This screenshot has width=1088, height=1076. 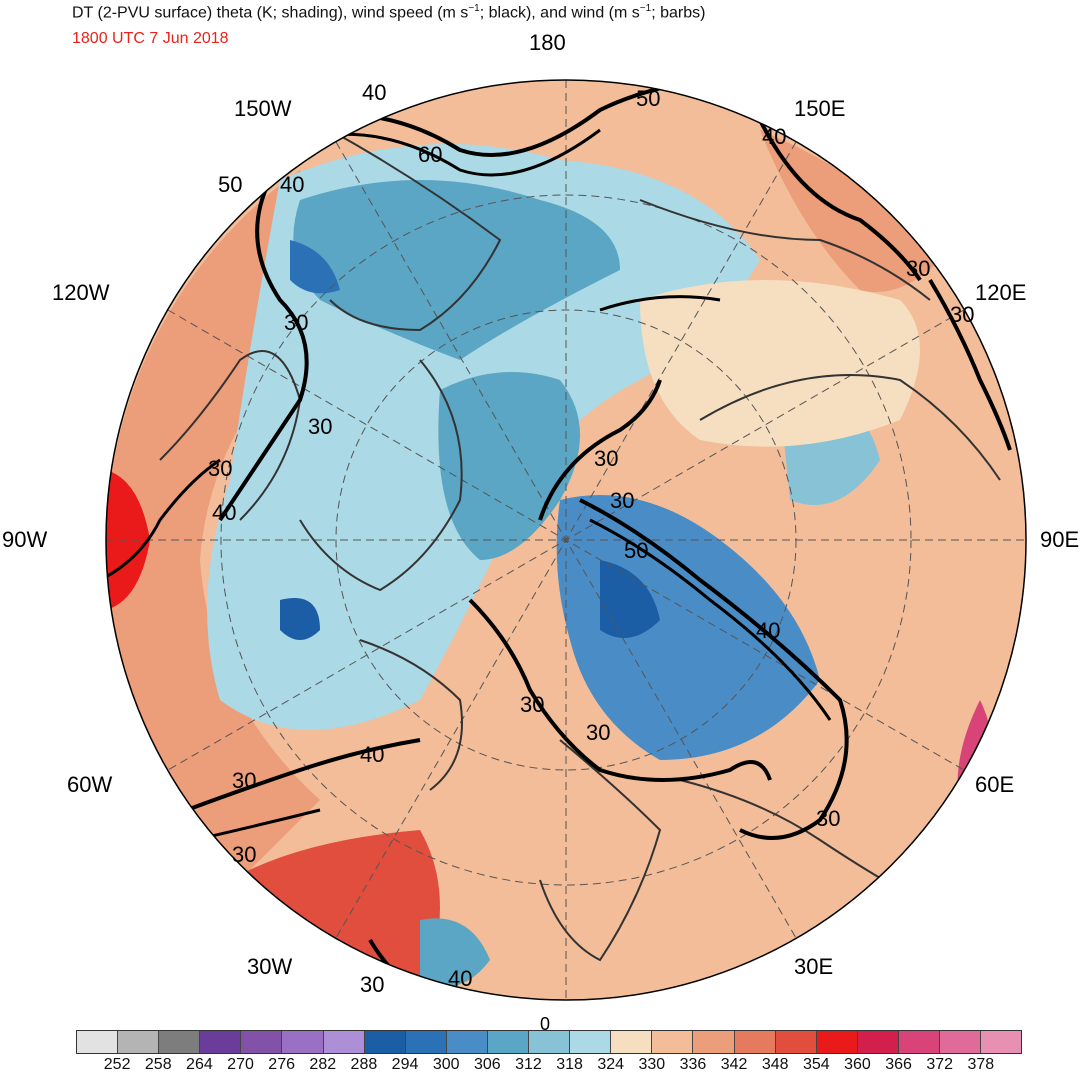 I want to click on colorbar-tick-label: 348, so click(x=775, y=1064).